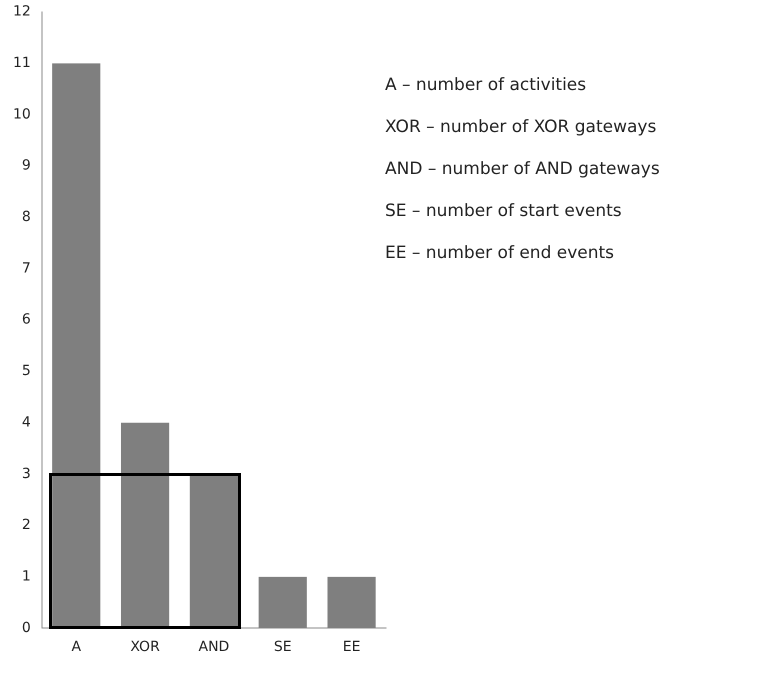  I want to click on x-tick-label: SE, so click(283, 647).